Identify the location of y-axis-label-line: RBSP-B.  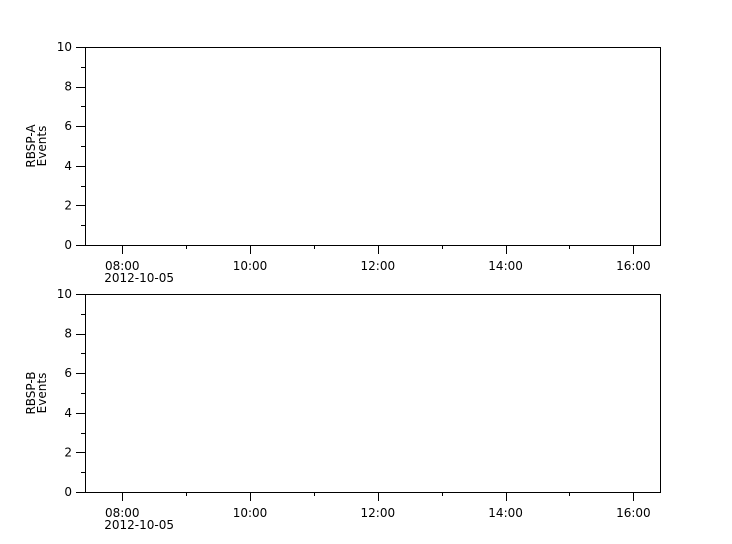
(31, 392).